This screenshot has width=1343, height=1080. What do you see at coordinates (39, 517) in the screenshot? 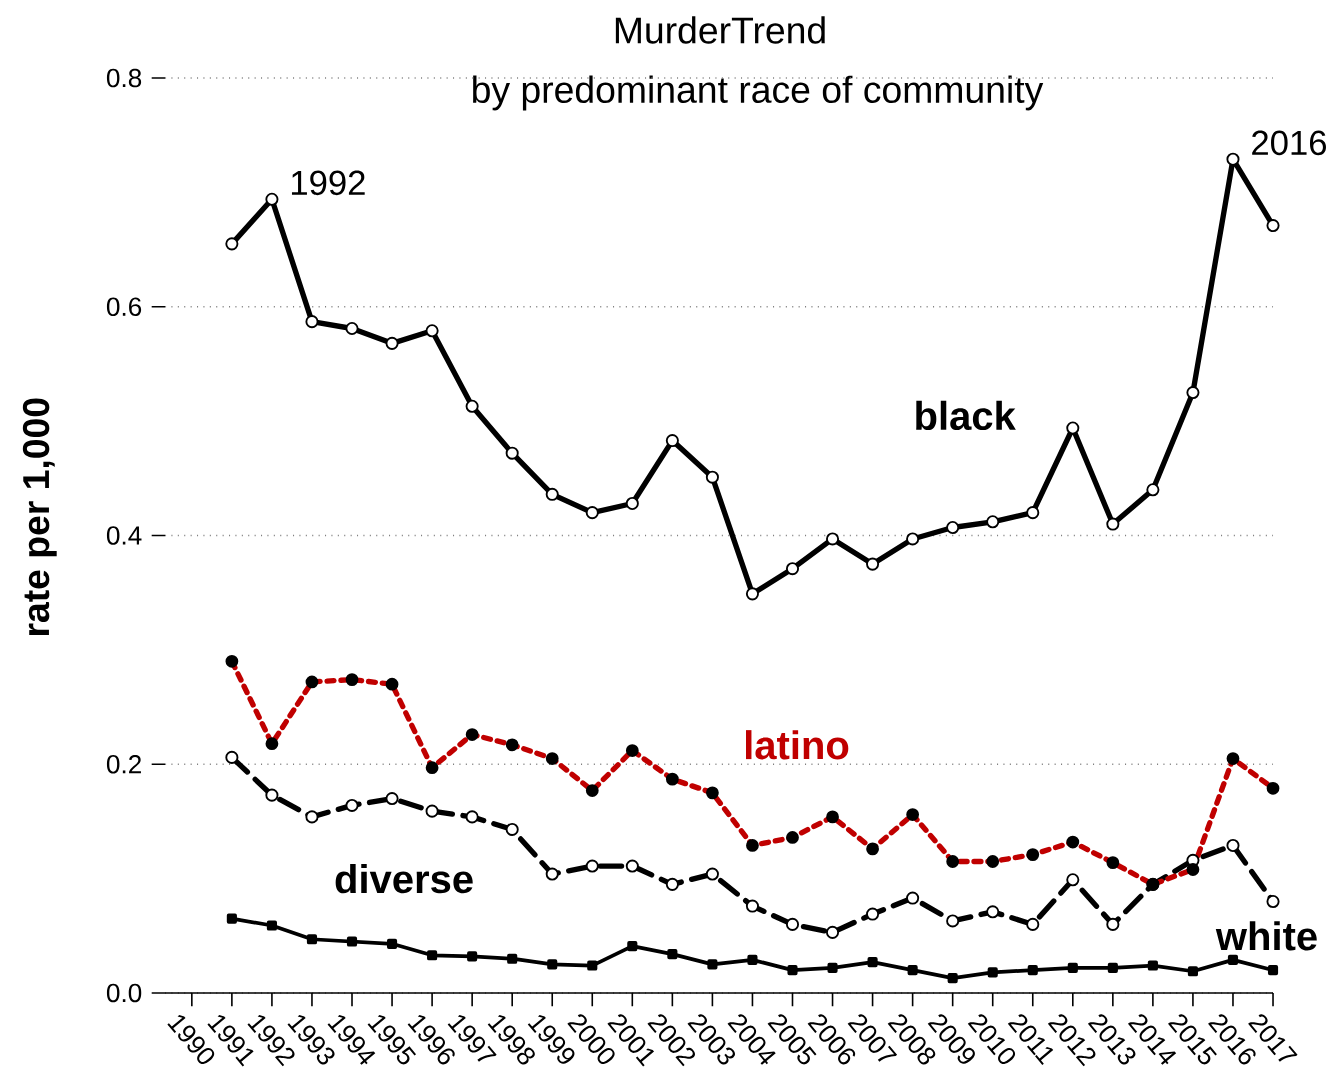
I see `y-axis-title: rate per 1,000` at bounding box center [39, 517].